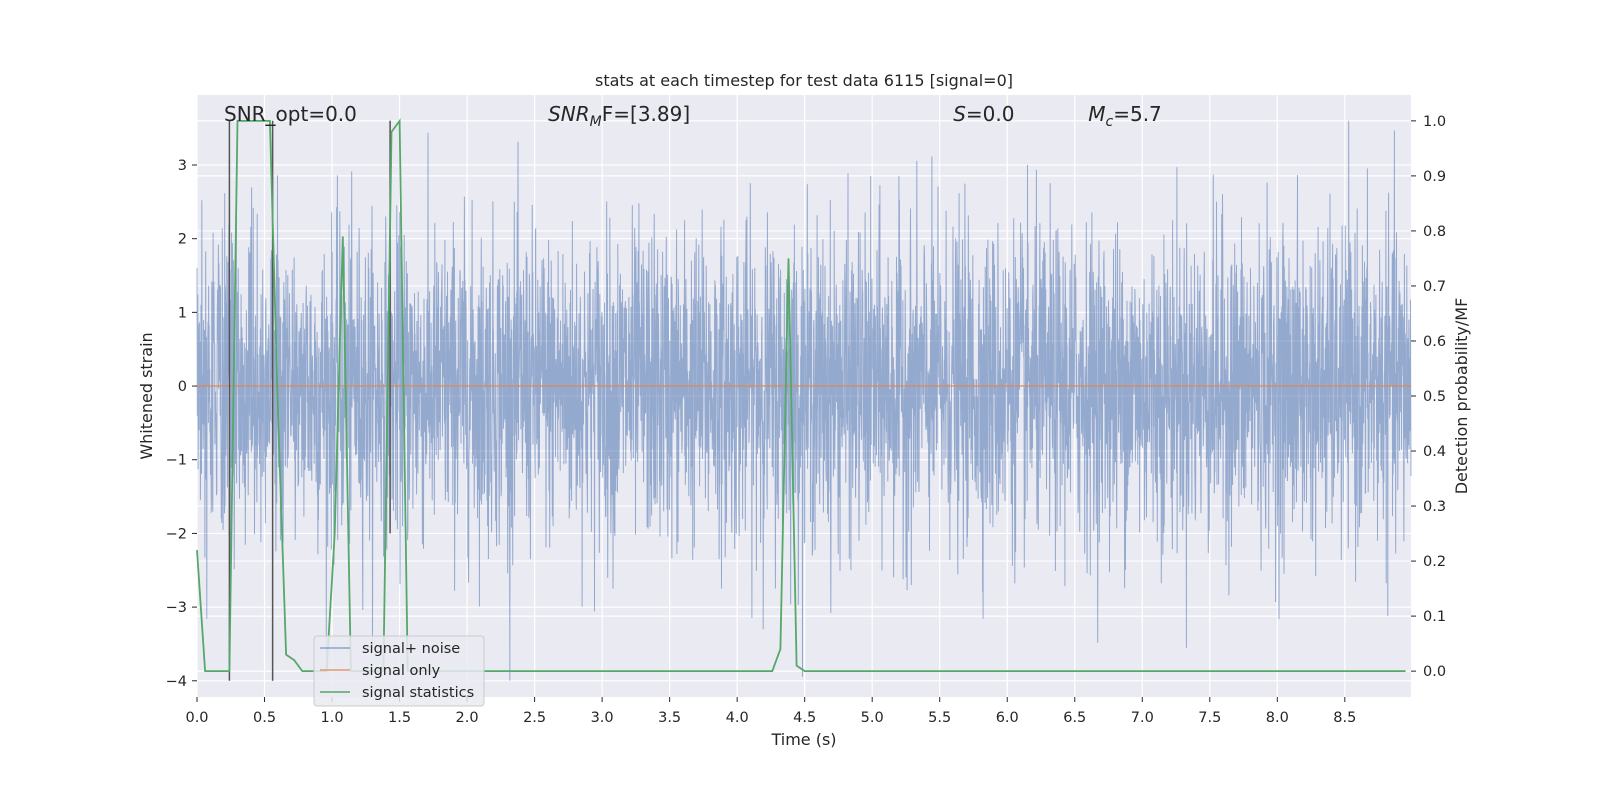  Describe the element at coordinates (176, 682) in the screenshot. I see `y-tick-label: −4` at that location.